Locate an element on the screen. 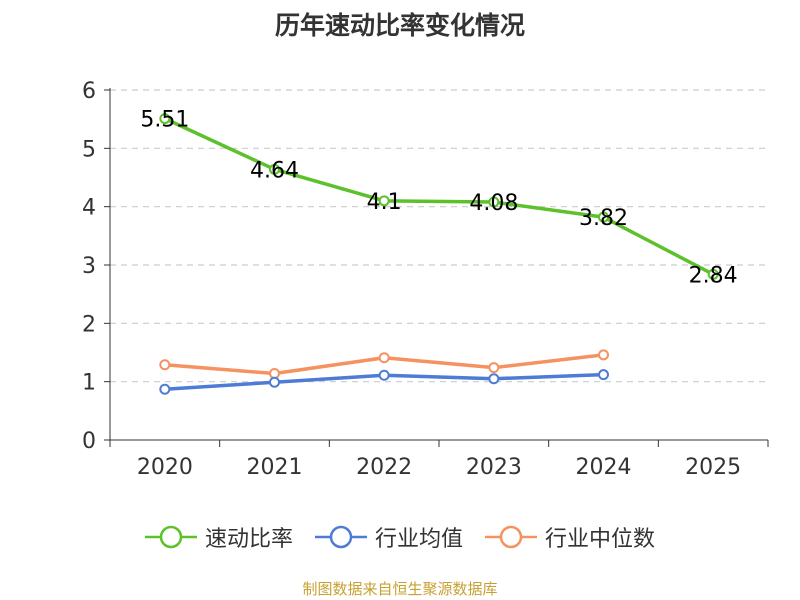 This screenshot has width=800, height=600. data-label: 4.08 is located at coordinates (493, 203).